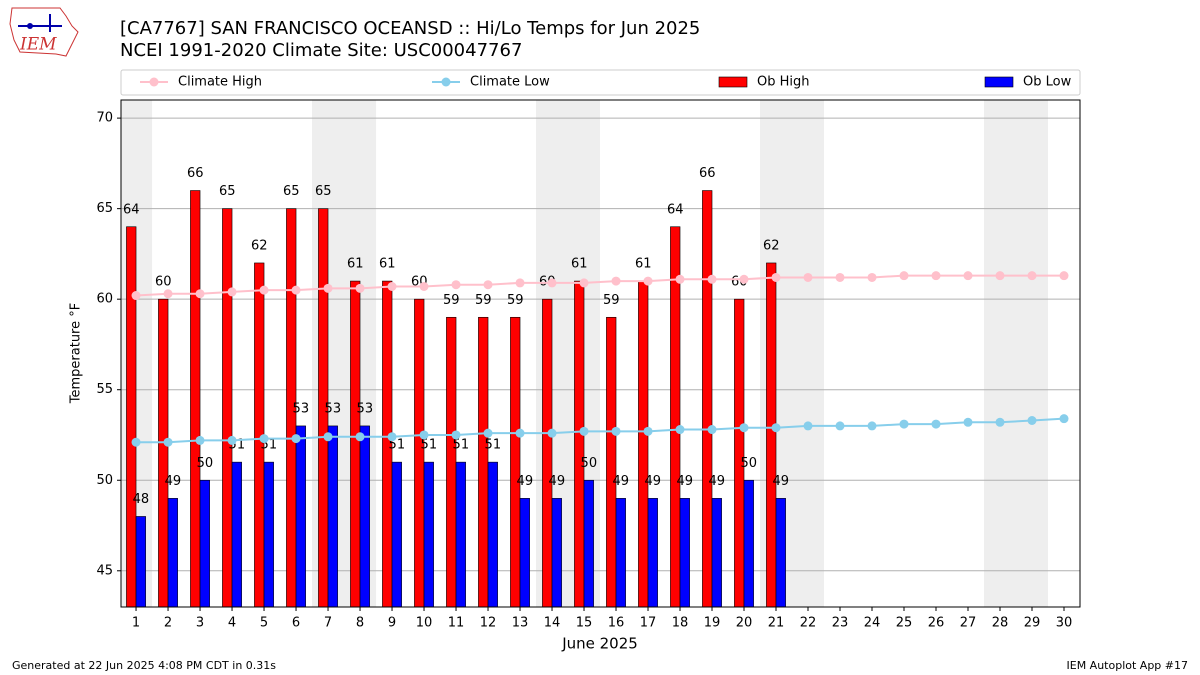 The width and height of the screenshot is (1200, 675). What do you see at coordinates (296, 623) in the screenshot?
I see `x-tick-label: 6` at bounding box center [296, 623].